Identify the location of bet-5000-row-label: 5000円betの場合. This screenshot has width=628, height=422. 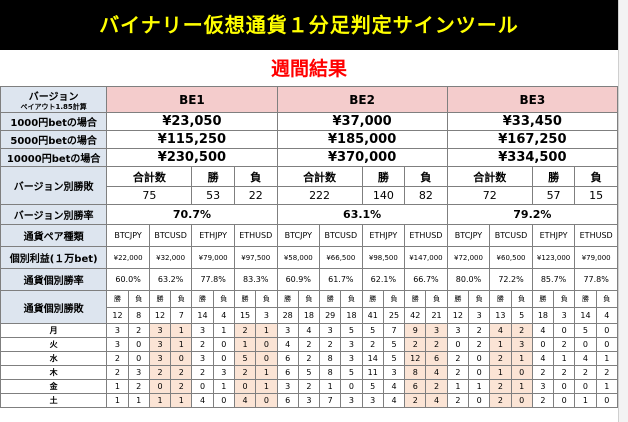
(54, 139).